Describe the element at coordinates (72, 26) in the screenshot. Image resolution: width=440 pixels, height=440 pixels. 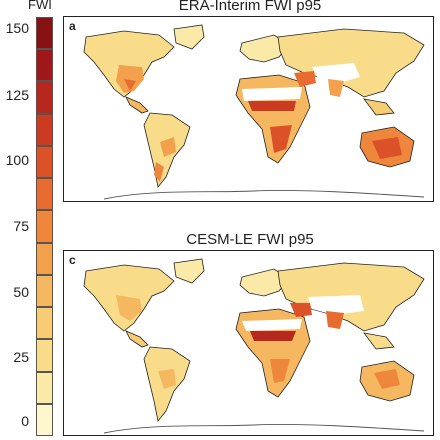
I see `panel-a-label: a` at that location.